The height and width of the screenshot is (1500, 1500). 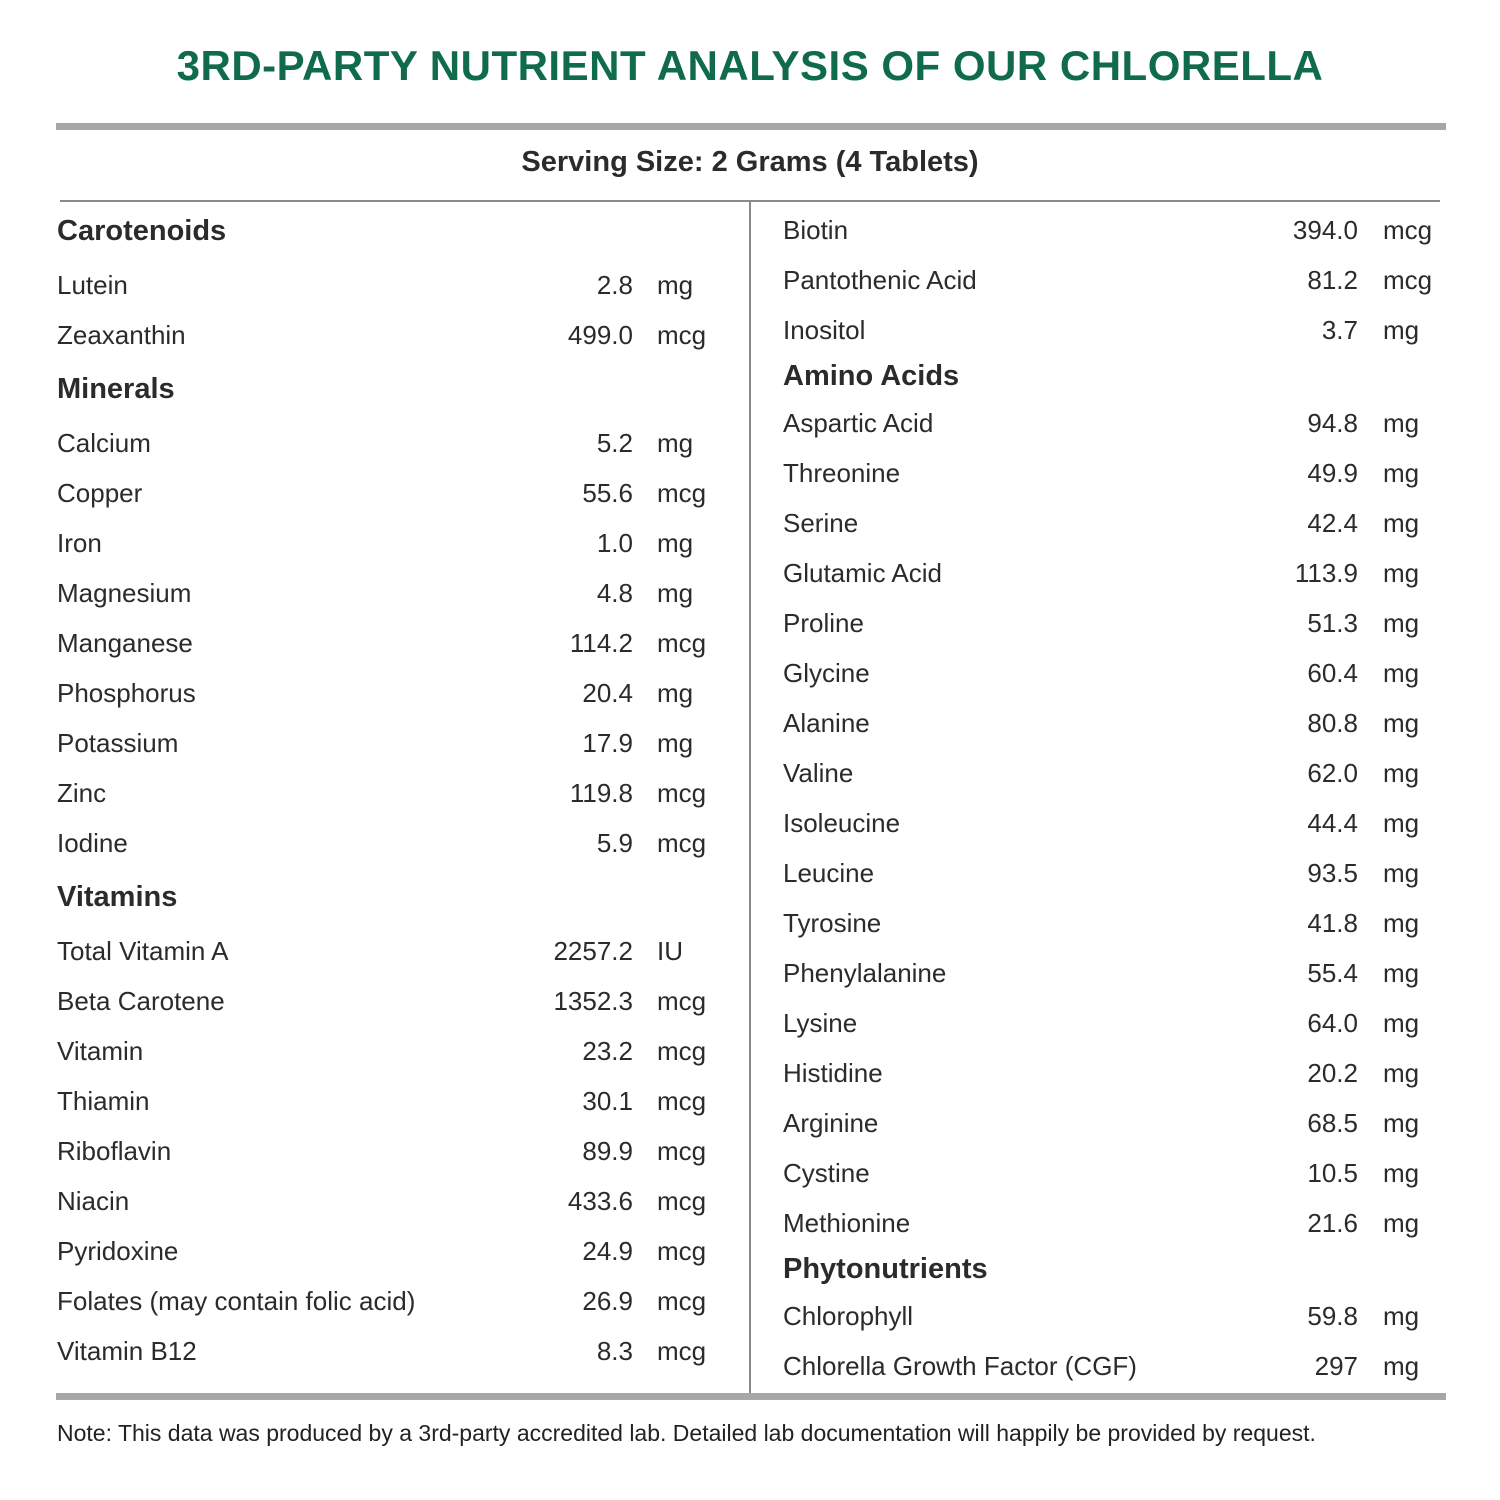 I want to click on nutrient-row: Chlorella Growth Factor (CGF) 297 mg, so click(x=1123, y=1366).